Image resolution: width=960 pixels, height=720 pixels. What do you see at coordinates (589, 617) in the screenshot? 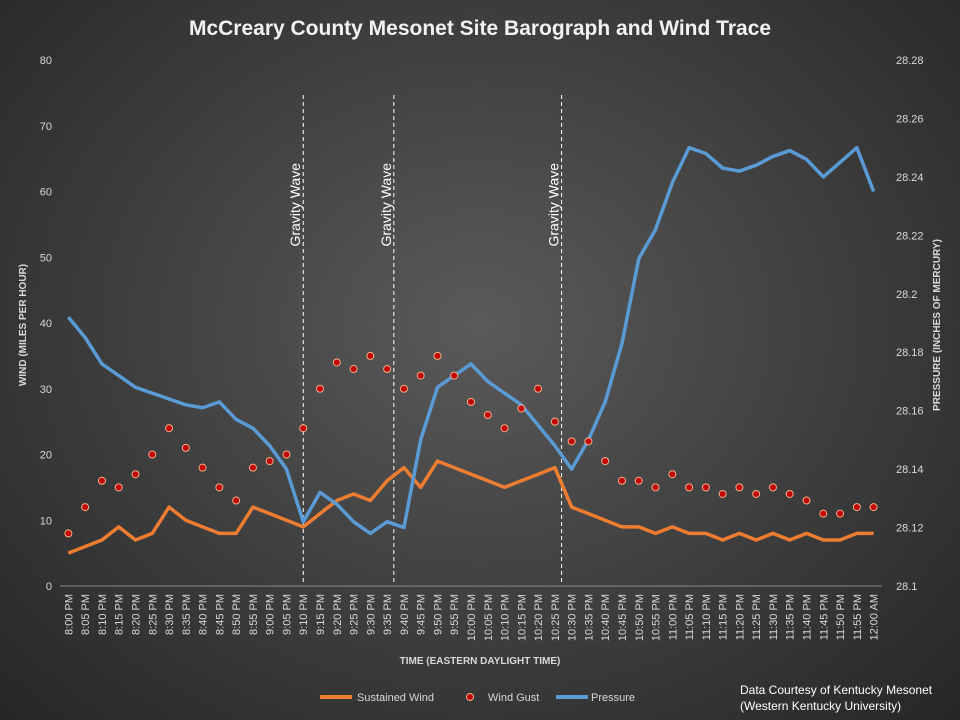
I see `x-tick-label: 10:35 PM` at bounding box center [589, 617].